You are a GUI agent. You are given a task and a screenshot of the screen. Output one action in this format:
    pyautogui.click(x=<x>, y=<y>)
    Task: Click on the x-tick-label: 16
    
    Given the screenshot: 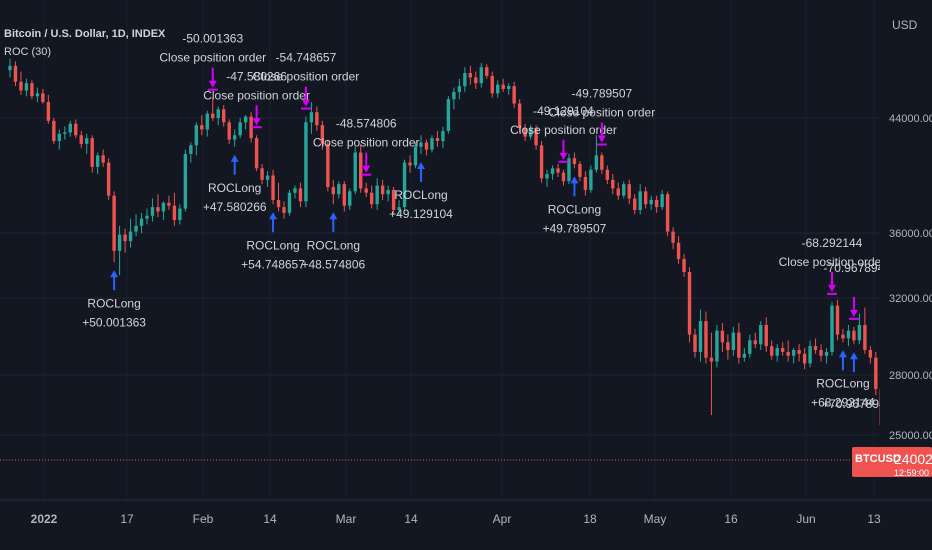 What is the action you would take?
    pyautogui.click(x=731, y=519)
    